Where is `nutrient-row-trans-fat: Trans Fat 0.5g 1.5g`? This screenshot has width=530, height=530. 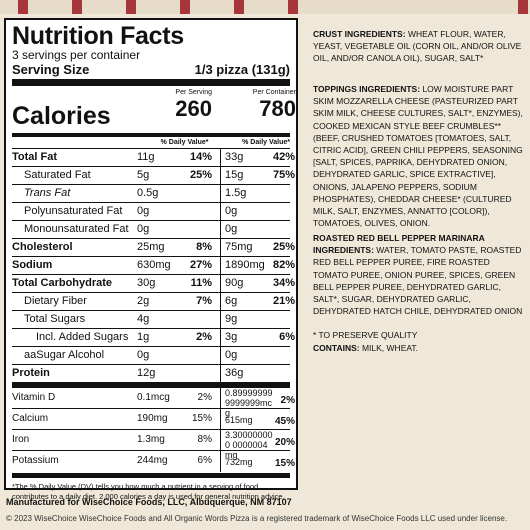 nutrient-row-trans-fat: Trans Fat 0.5g 1.5g is located at coordinates (151, 194).